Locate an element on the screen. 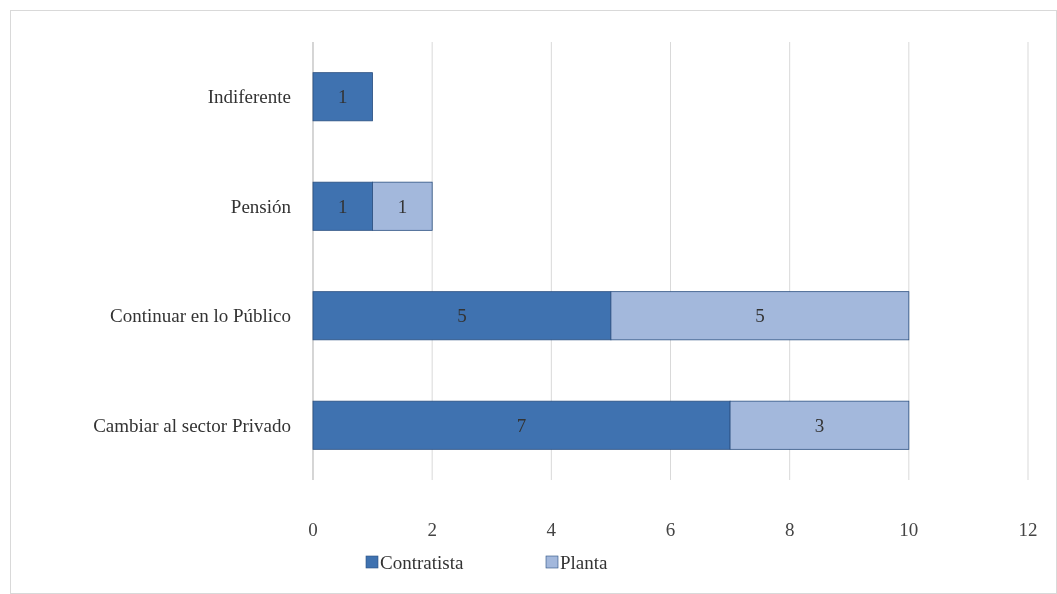  x-tick-label: 10 is located at coordinates (909, 529).